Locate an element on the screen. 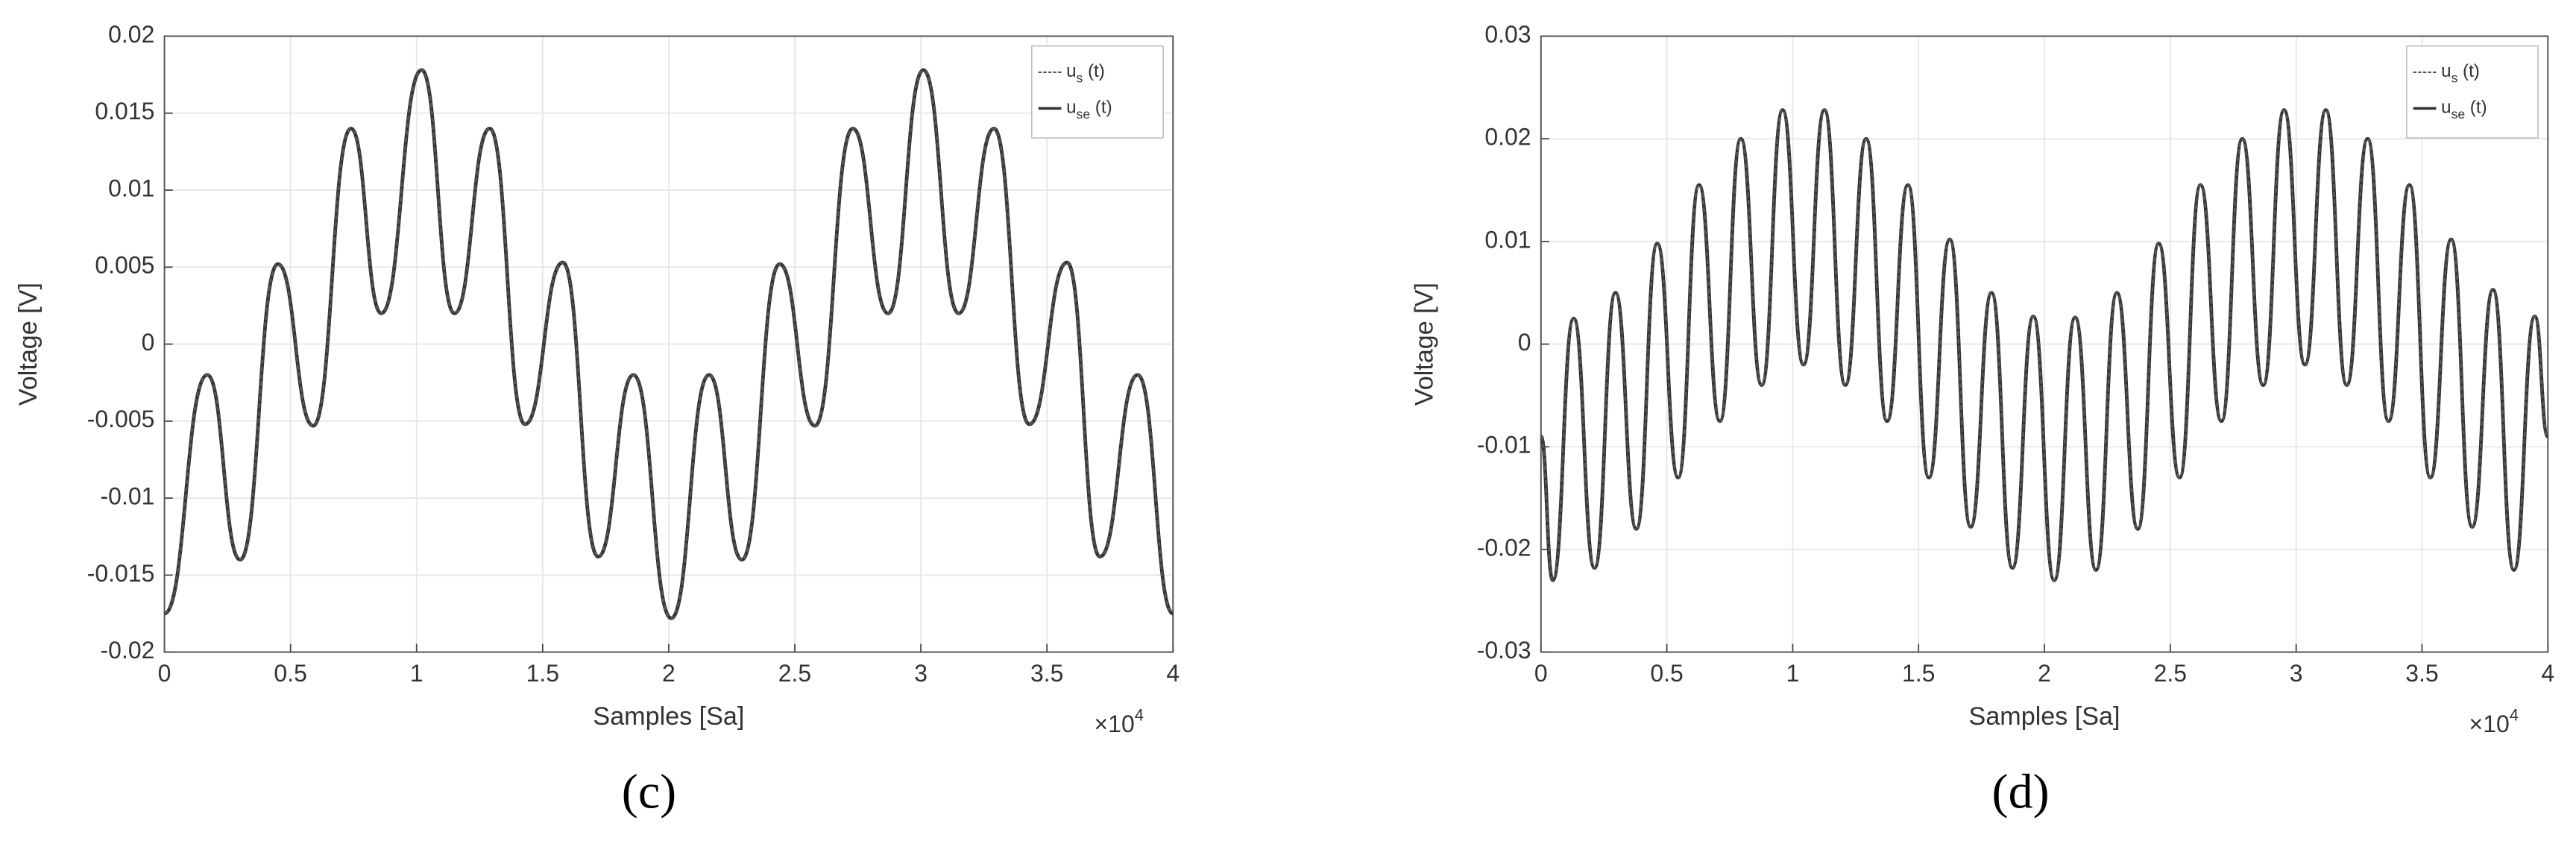 The image size is (2576, 841). y-tick-label: -0.015 is located at coordinates (121, 573).